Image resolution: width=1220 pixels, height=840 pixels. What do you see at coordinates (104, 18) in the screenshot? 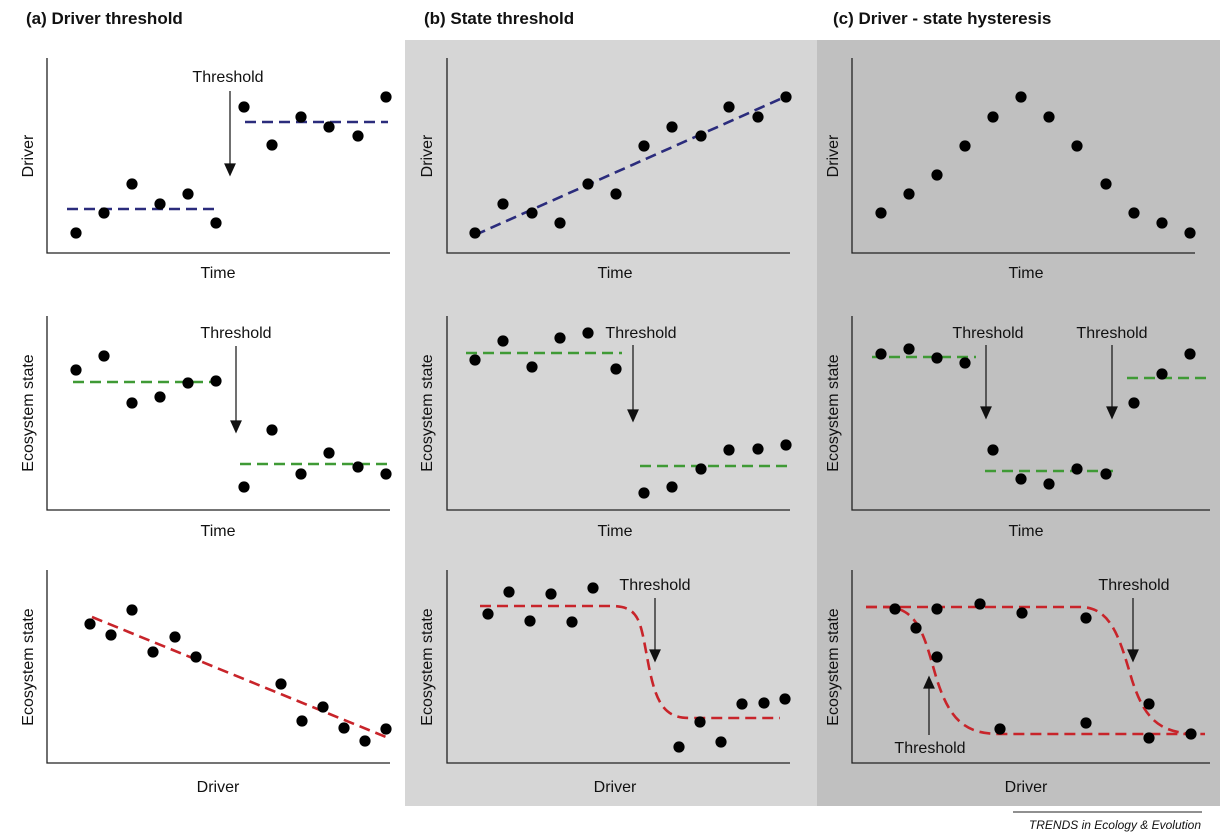
I see `panel-a-title: (a) Driver threshold` at bounding box center [104, 18].